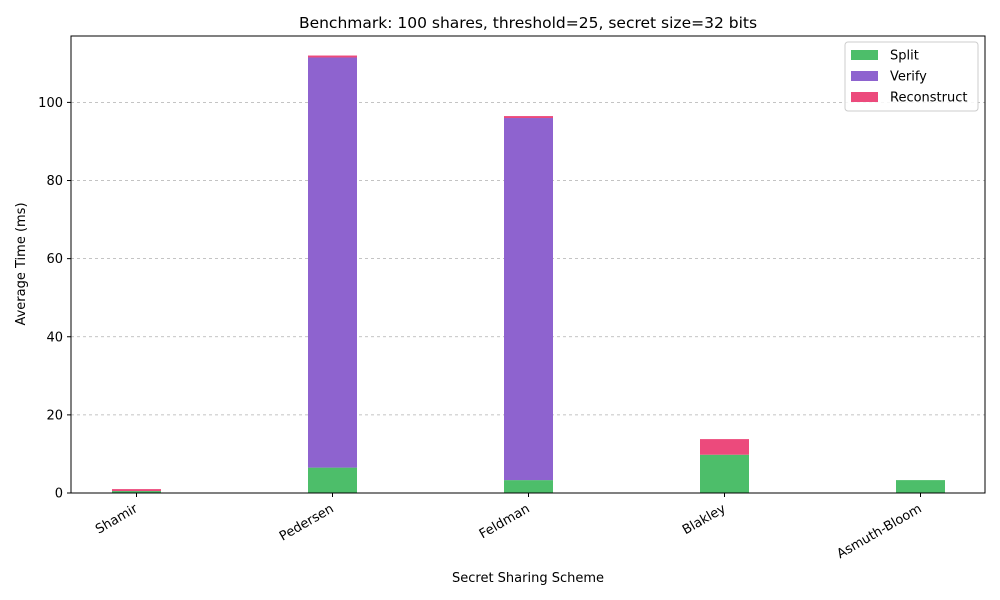 The height and width of the screenshot is (600, 1000). I want to click on y-tick-label: 100, so click(50, 103).